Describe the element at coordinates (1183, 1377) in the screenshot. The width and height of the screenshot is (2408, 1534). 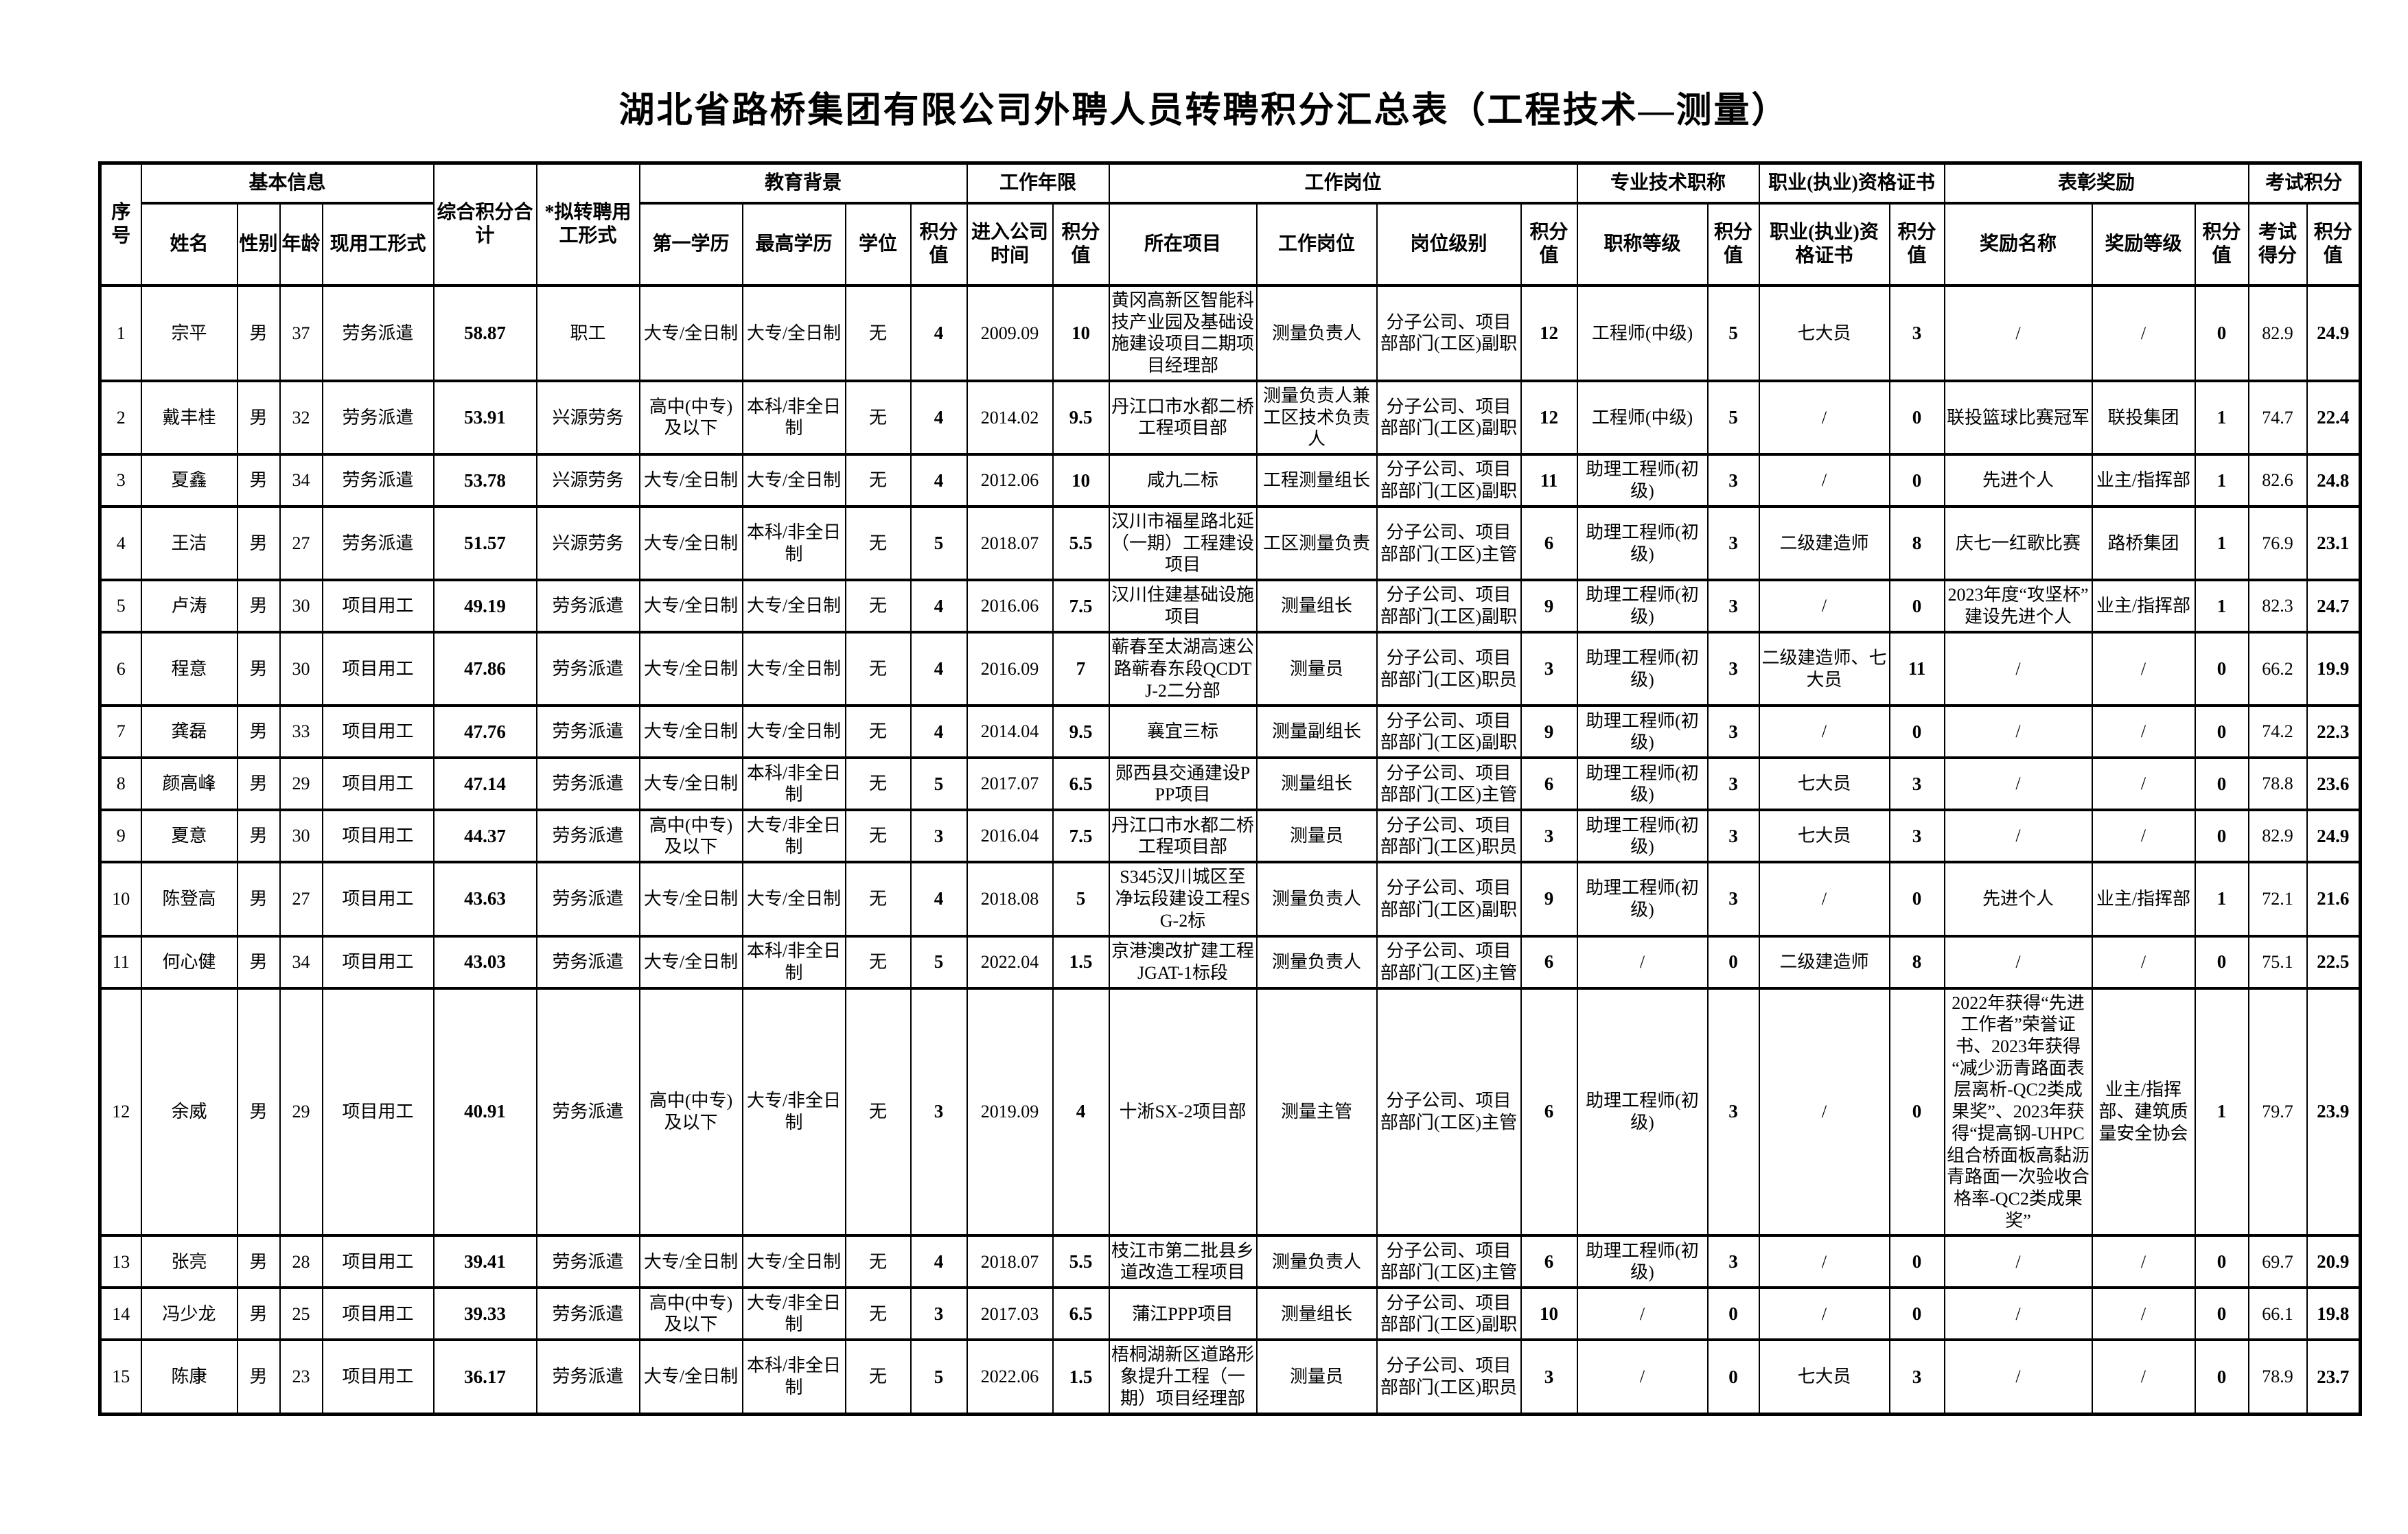
I see `table-cell: 梧桐湖新区道路形象提升工程（一期）项目经理部` at that location.